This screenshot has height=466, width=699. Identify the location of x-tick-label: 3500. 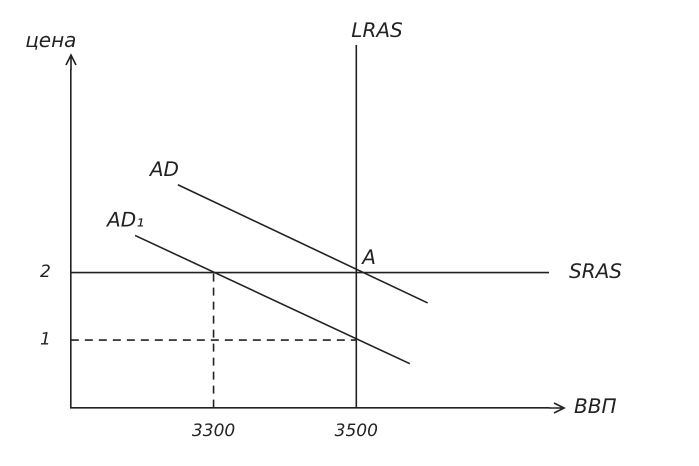
(356, 431).